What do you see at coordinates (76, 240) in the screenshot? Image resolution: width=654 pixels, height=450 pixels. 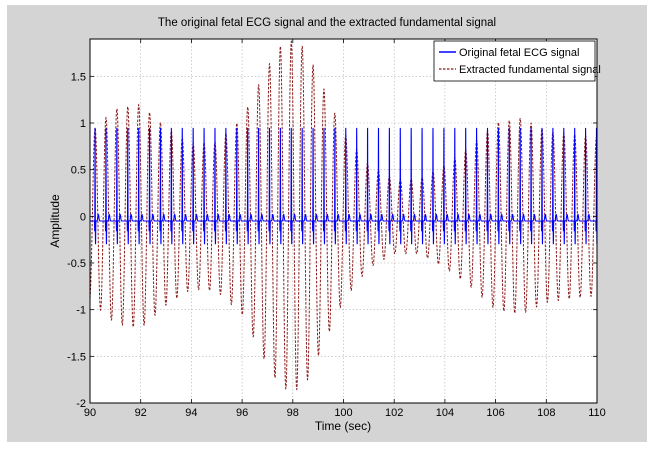 I see `y-tick-labels: -2 -1.5 -1 -0.5 0 0.5 1 1.5` at bounding box center [76, 240].